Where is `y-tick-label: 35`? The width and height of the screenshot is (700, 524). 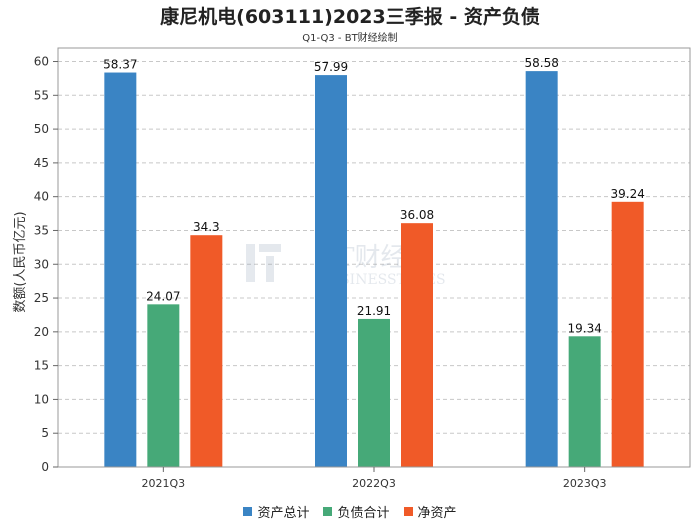
y-tick-label: 35 is located at coordinates (41, 230).